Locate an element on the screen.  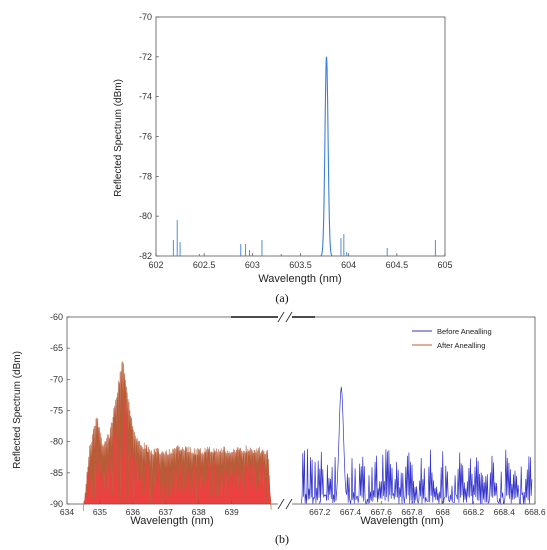
chart-a-ytick-label-0: -82 is located at coordinates (145, 256).